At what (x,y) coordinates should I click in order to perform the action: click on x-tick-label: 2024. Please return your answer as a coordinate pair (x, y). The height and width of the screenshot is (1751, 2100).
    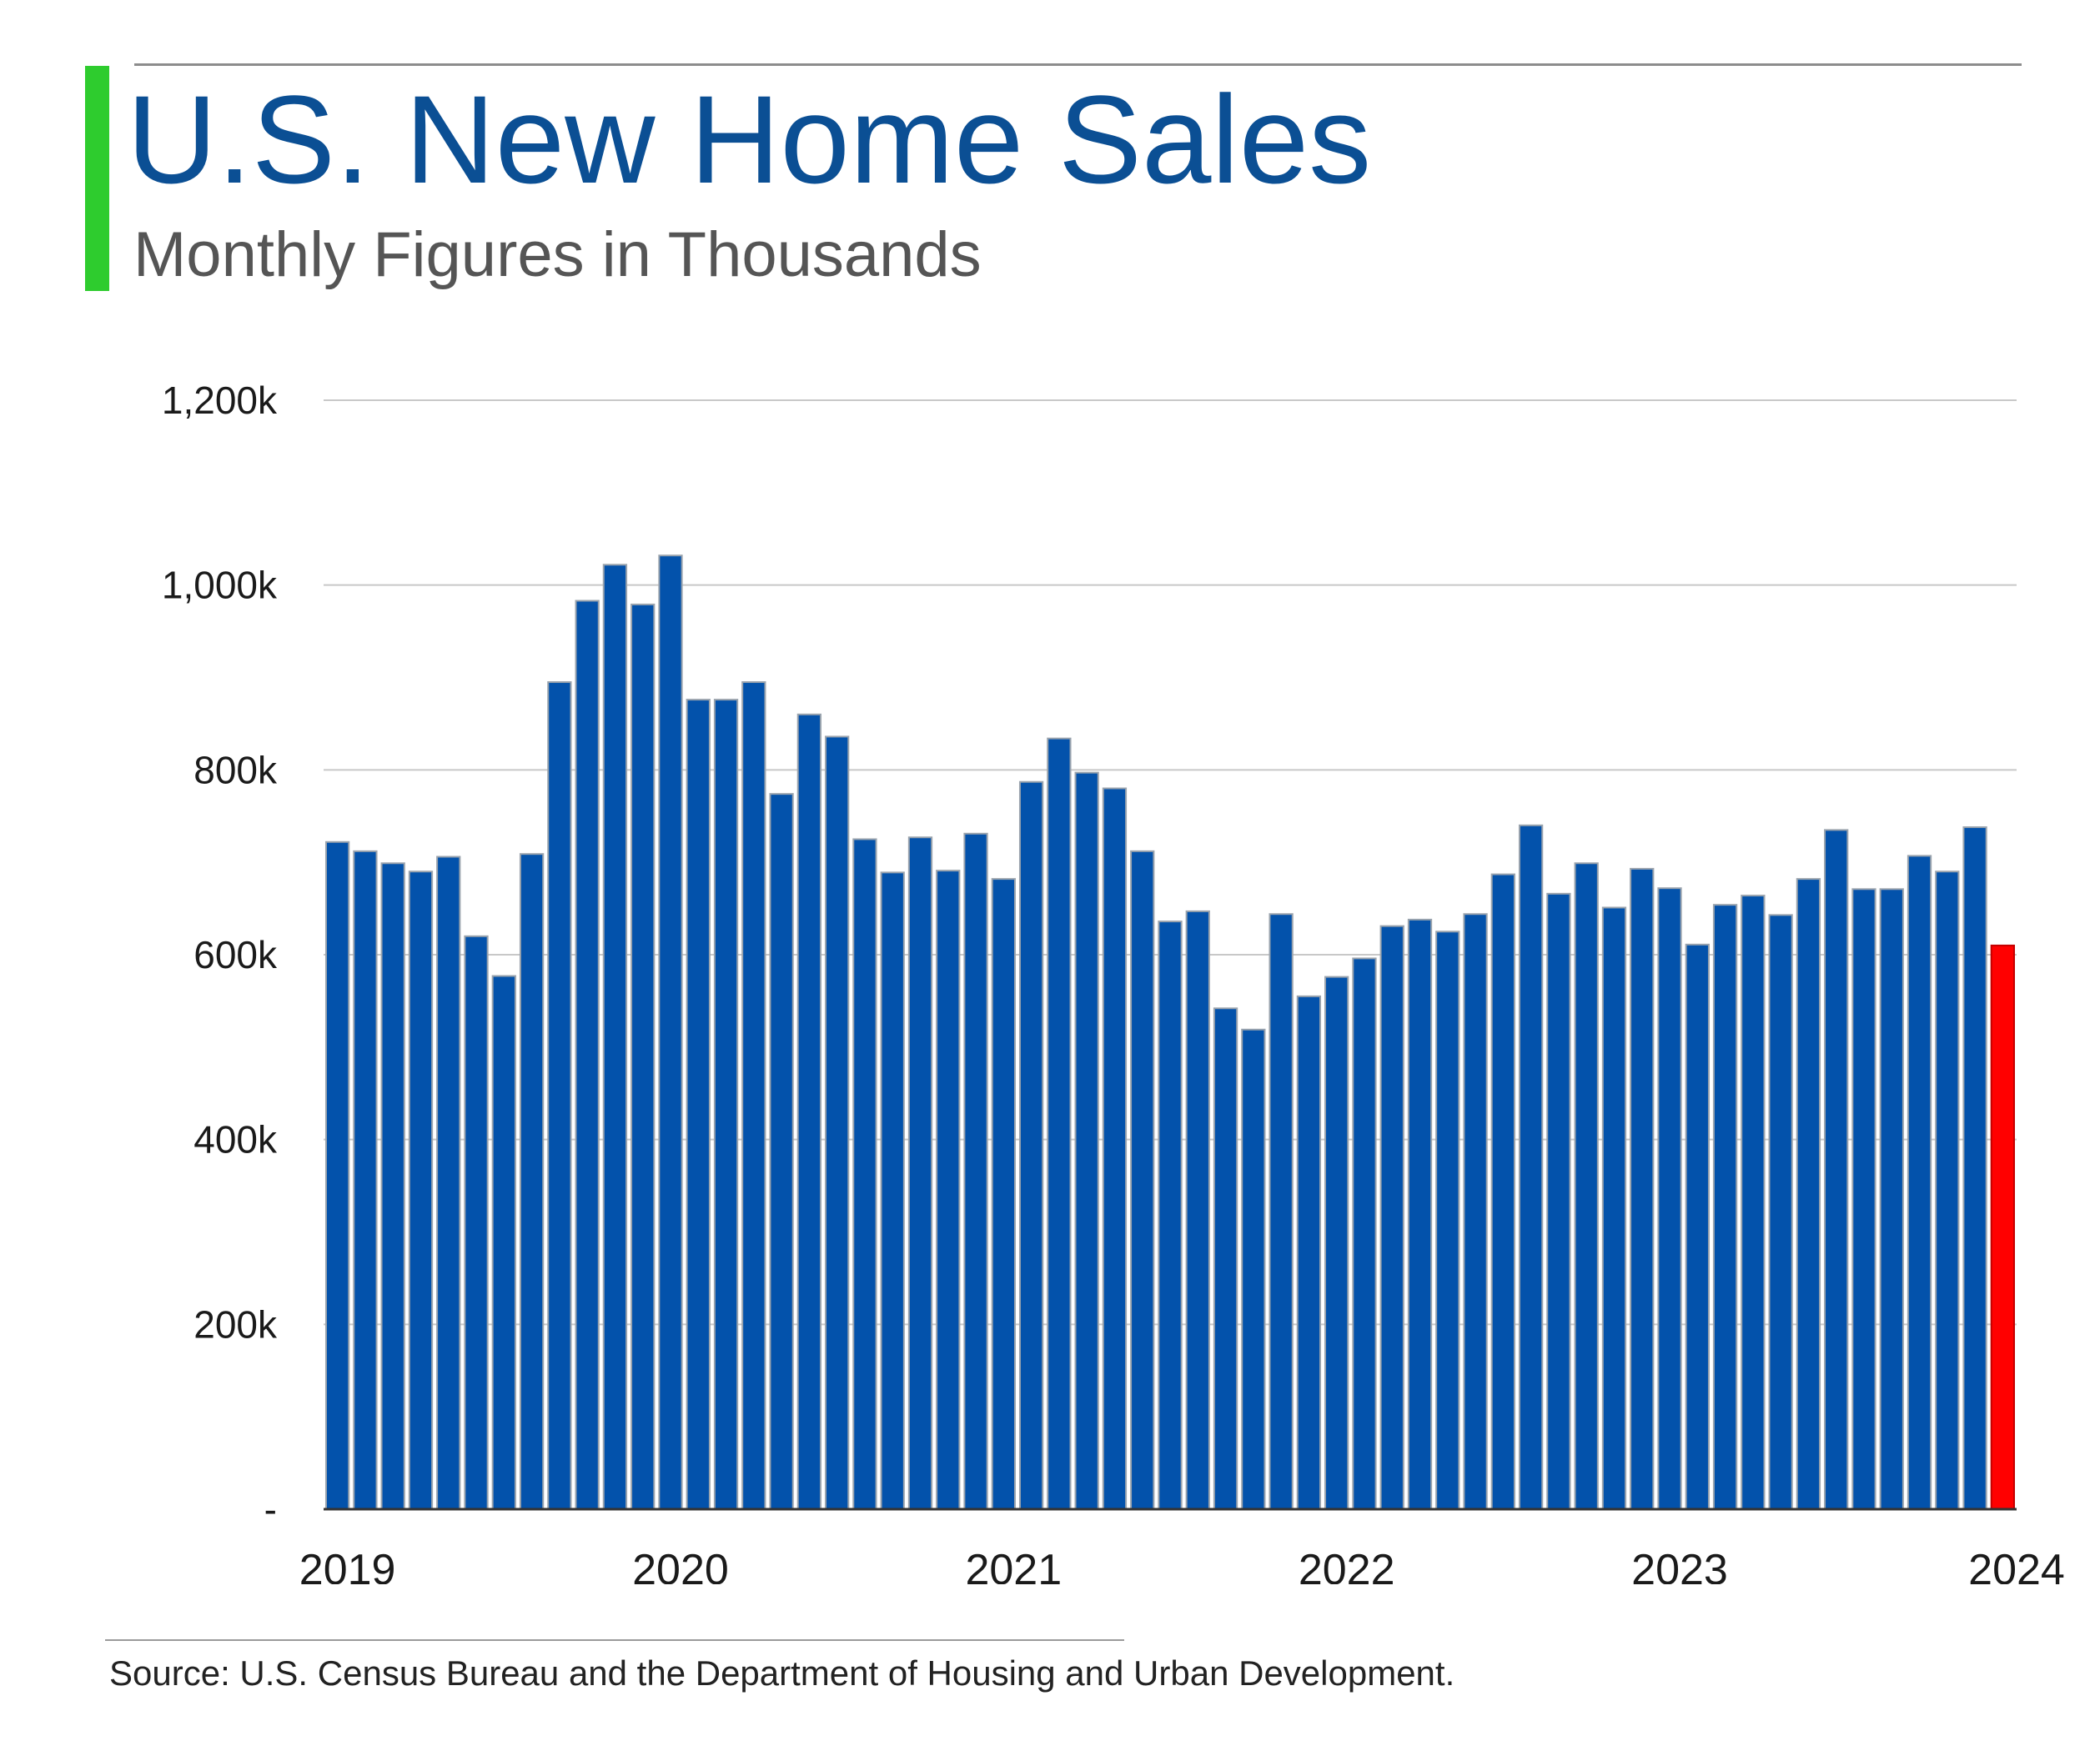
    Looking at the image, I should click on (2016, 1565).